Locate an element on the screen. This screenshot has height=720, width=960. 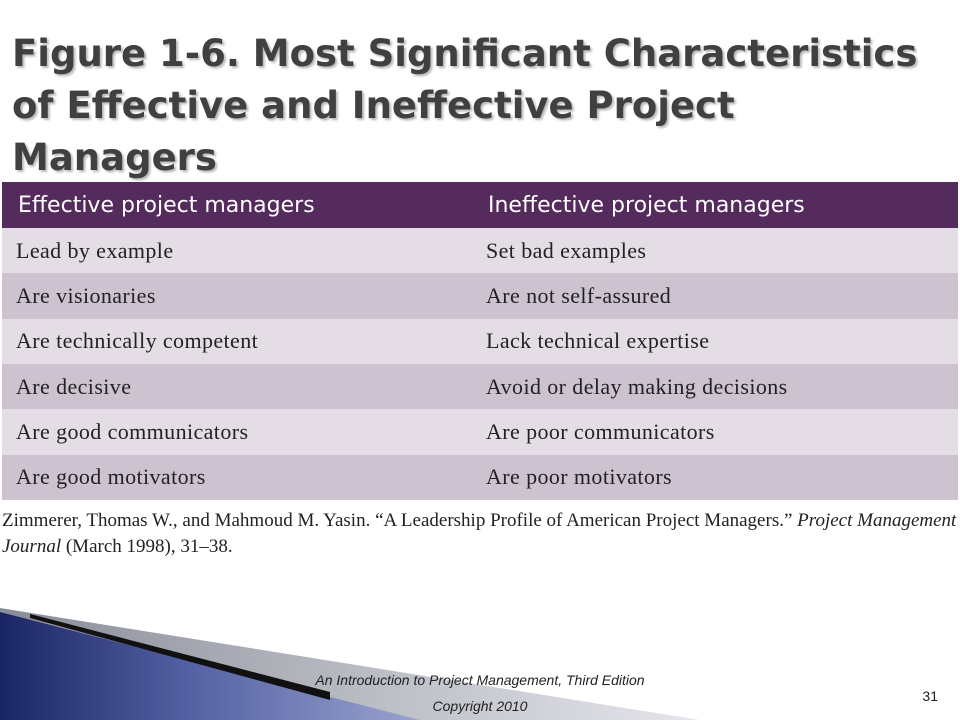
citation-journal: Project Management Journal is located at coordinates (479, 533).